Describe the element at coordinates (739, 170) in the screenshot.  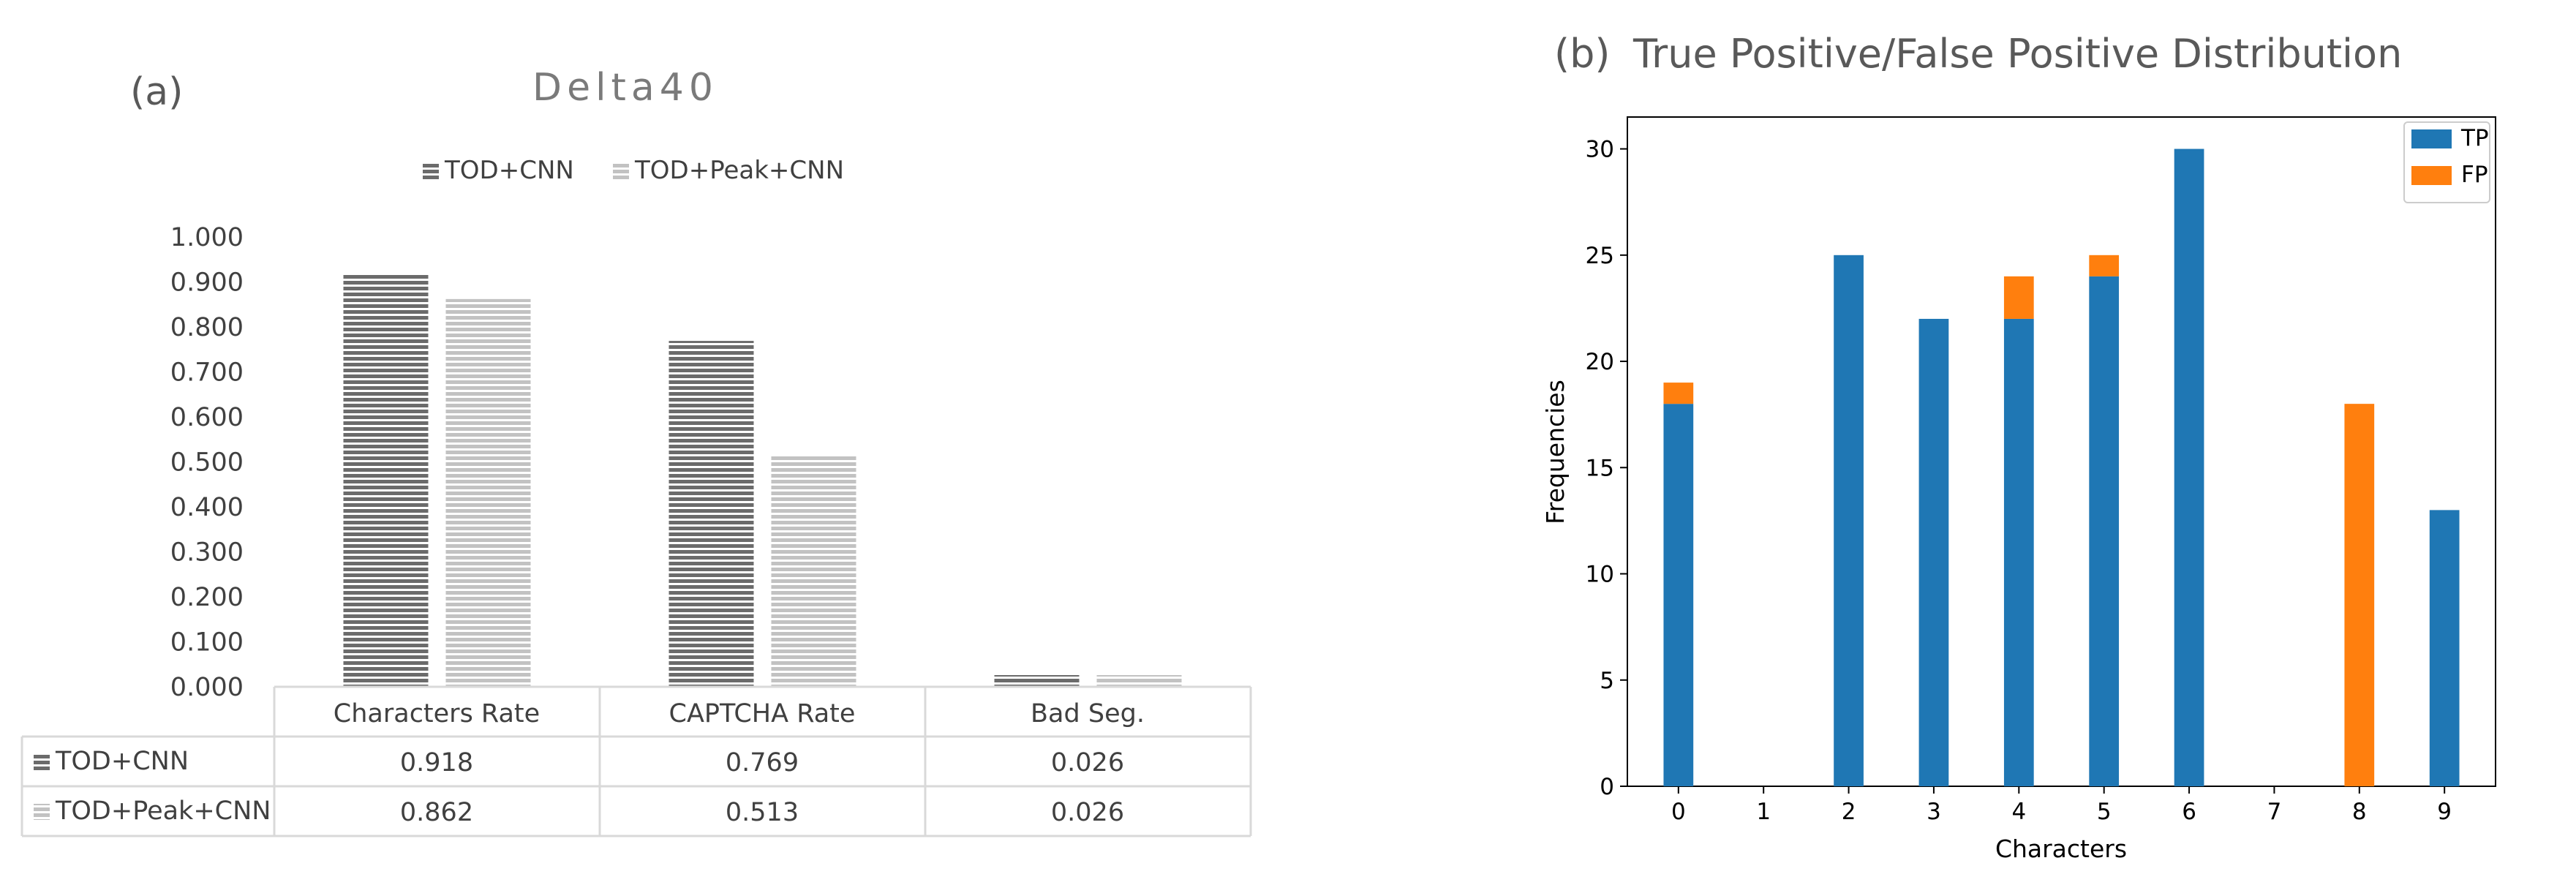
I see `legend-label-tod-peak-cnn: TOD+Peak+CNN` at that location.